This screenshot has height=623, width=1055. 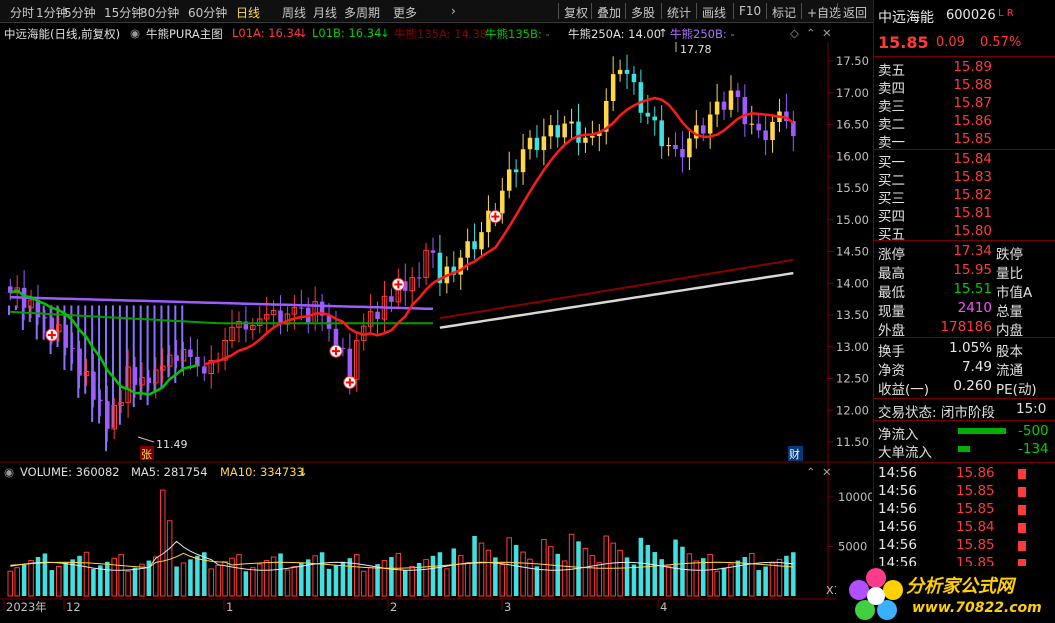 I want to click on stat-row-label: 最低, so click(x=891, y=293).